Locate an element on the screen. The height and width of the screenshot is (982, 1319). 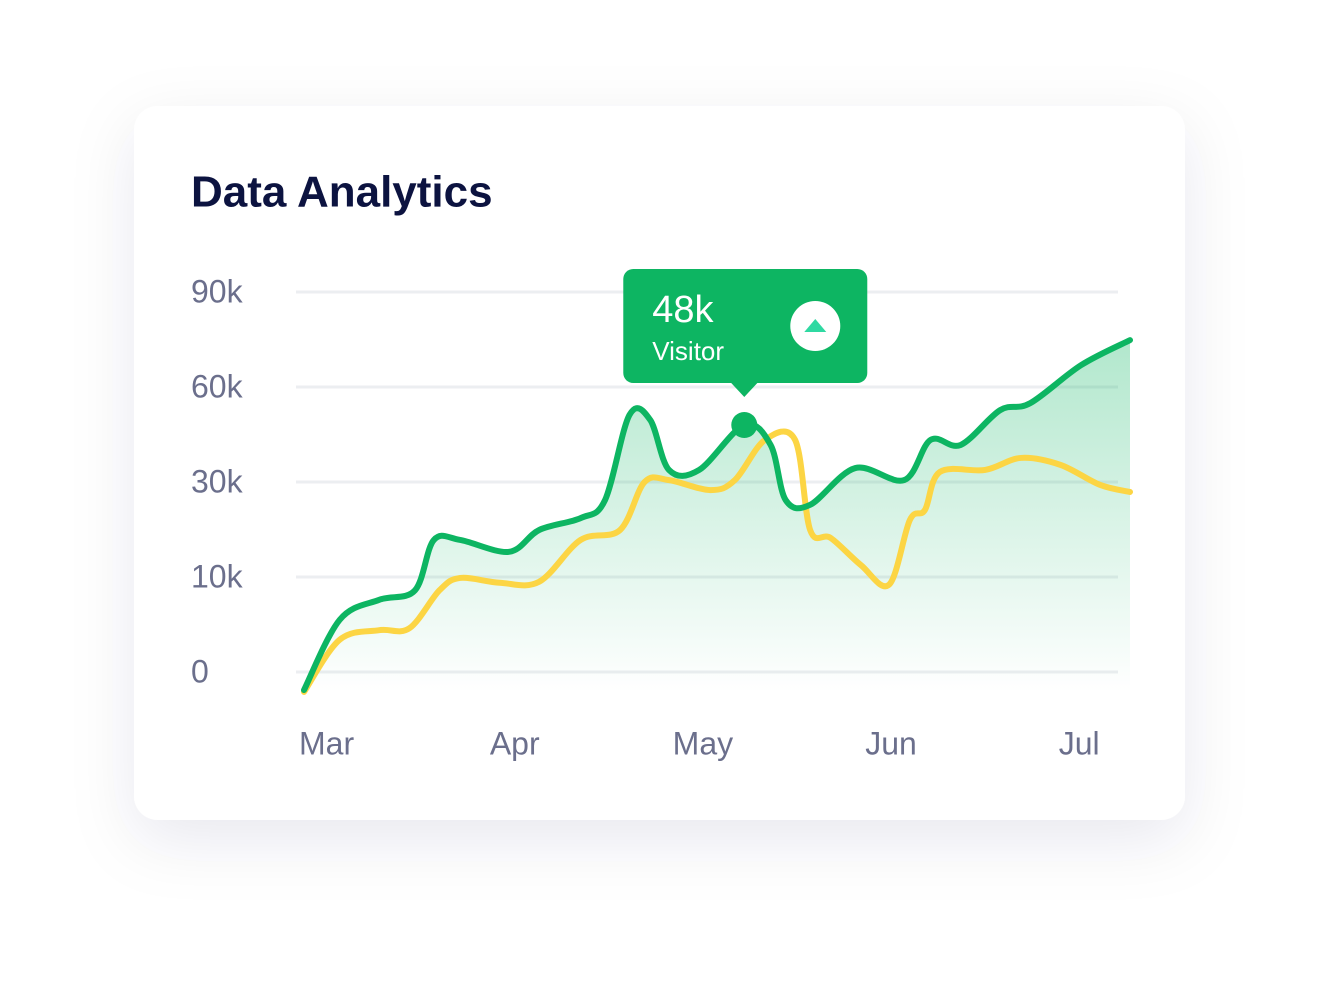
y-tick-label: 0 is located at coordinates (200, 671).